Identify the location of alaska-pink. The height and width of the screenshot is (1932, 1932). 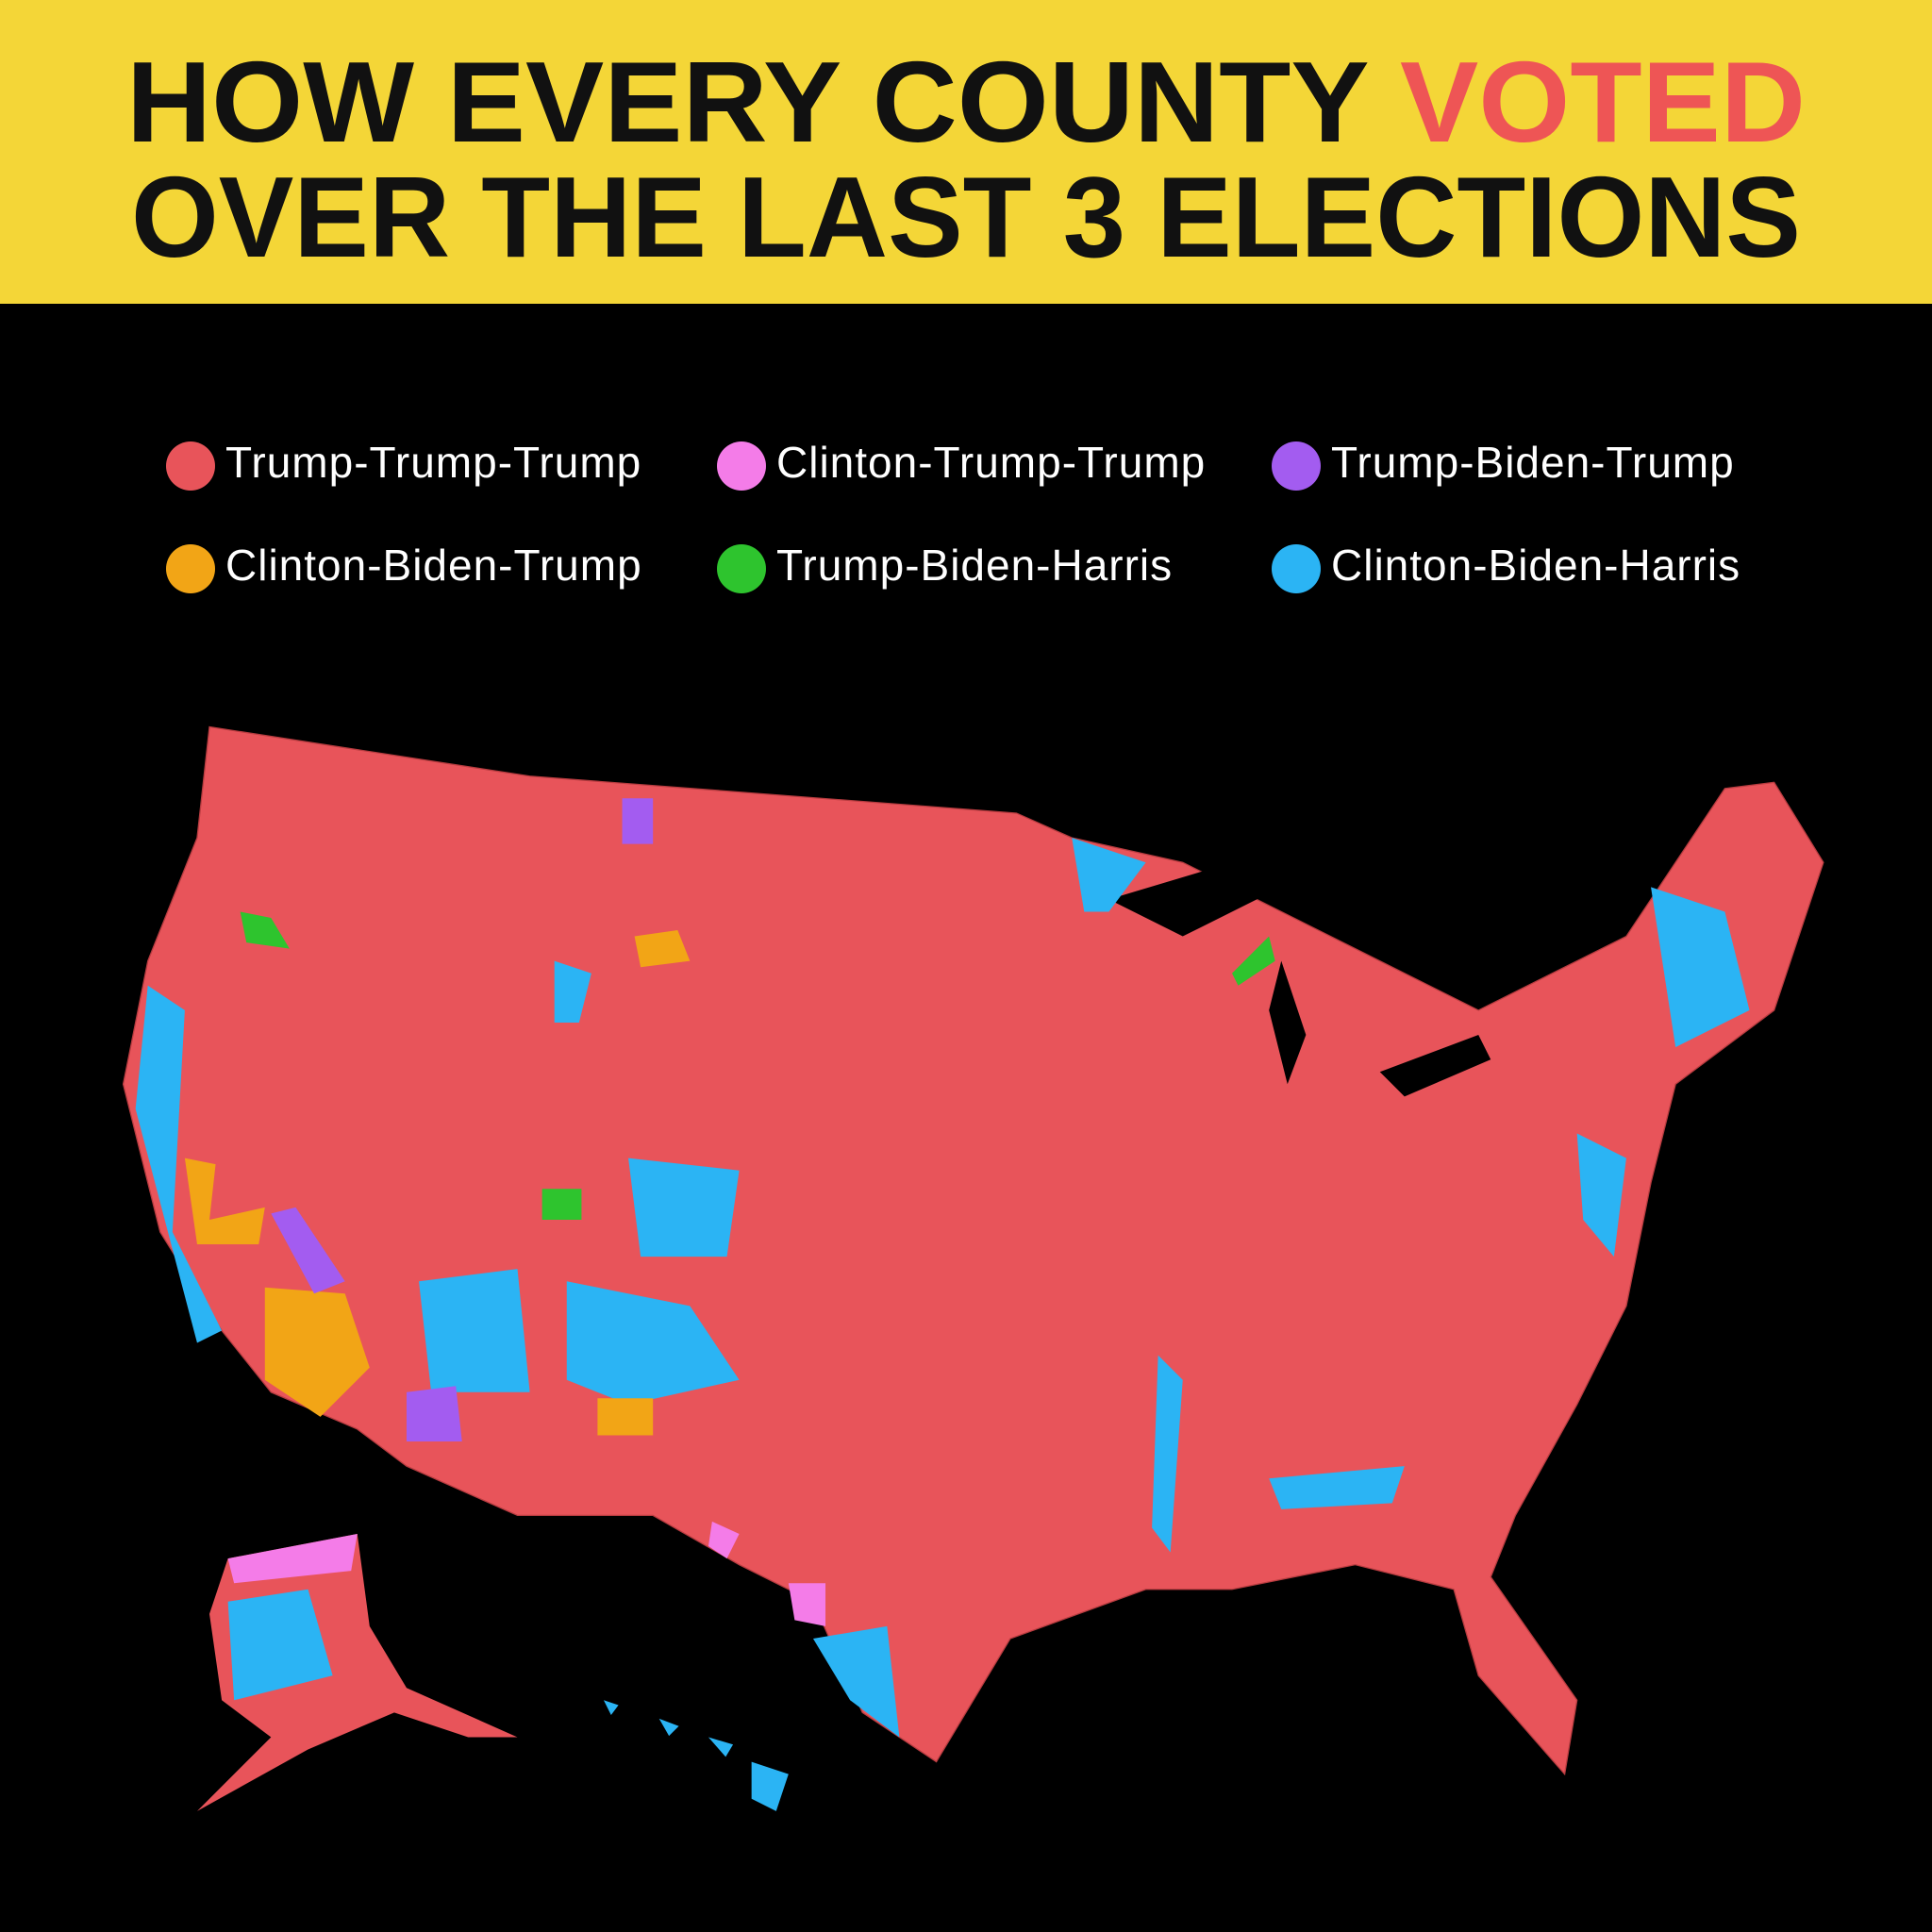
(293, 1559).